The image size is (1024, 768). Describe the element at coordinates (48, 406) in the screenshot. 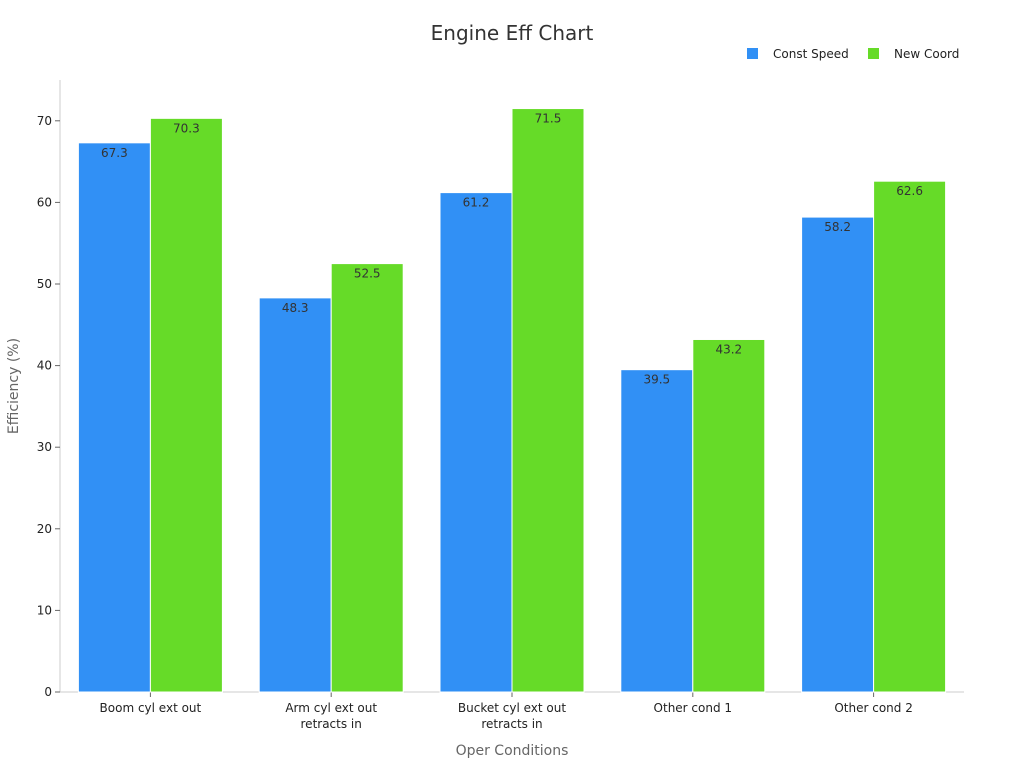

I see `y-ticks: 0 10 20 30 40 50 60 70` at that location.